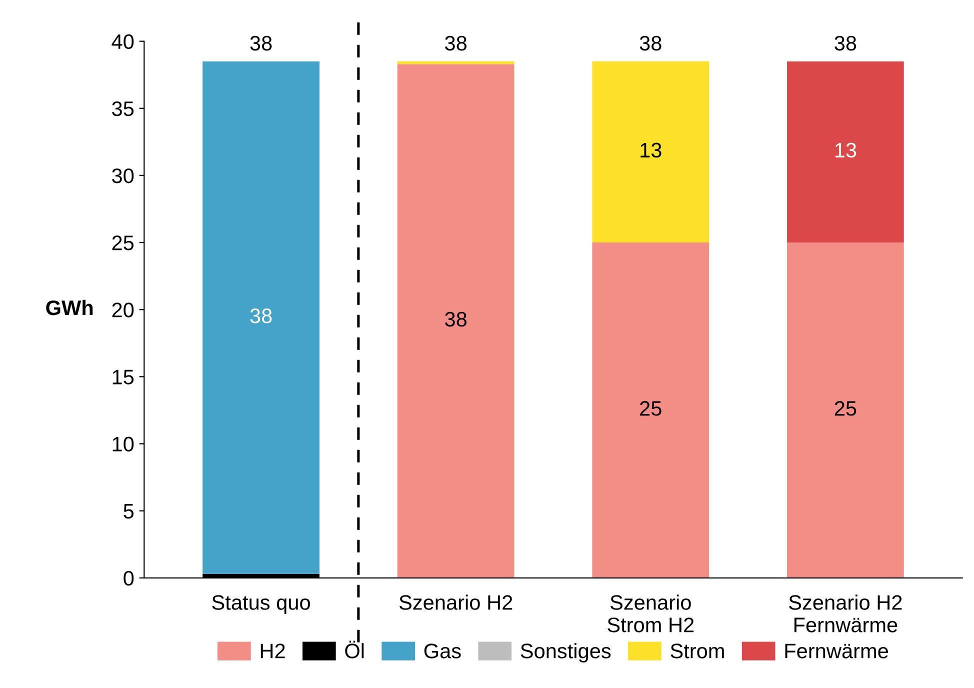 The image size is (974, 688). Describe the element at coordinates (272, 651) in the screenshot. I see `legend-label: H2` at that location.